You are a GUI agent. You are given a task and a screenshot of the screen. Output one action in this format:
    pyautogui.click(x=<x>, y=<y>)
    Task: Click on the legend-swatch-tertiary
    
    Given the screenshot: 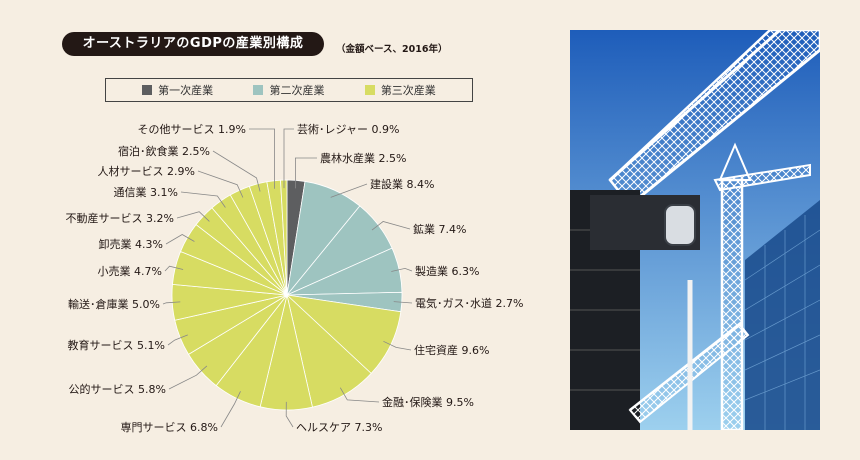 What is the action you would take?
    pyautogui.click(x=369, y=90)
    